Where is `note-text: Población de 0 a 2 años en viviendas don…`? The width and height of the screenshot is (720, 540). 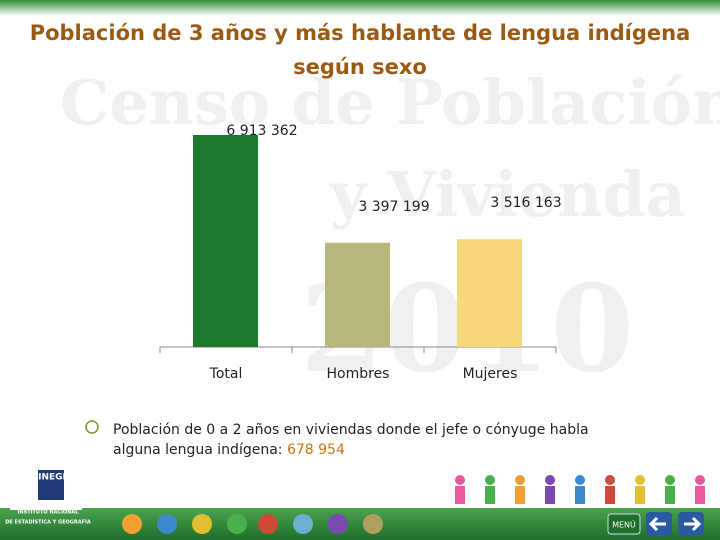
note-text: Población de 0 a 2 años en viviendas don… is located at coordinates (351, 440).